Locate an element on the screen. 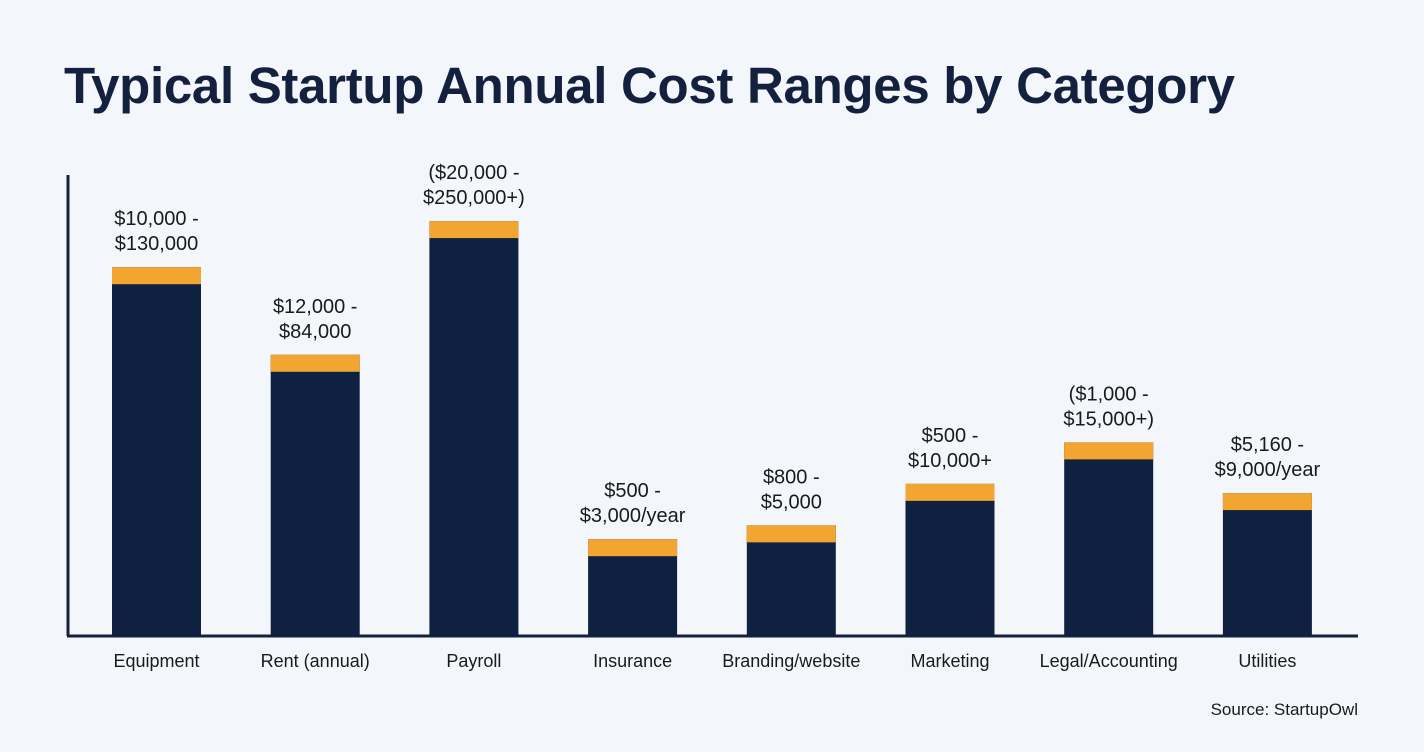  x-tick-label: Marketing is located at coordinates (949, 661).